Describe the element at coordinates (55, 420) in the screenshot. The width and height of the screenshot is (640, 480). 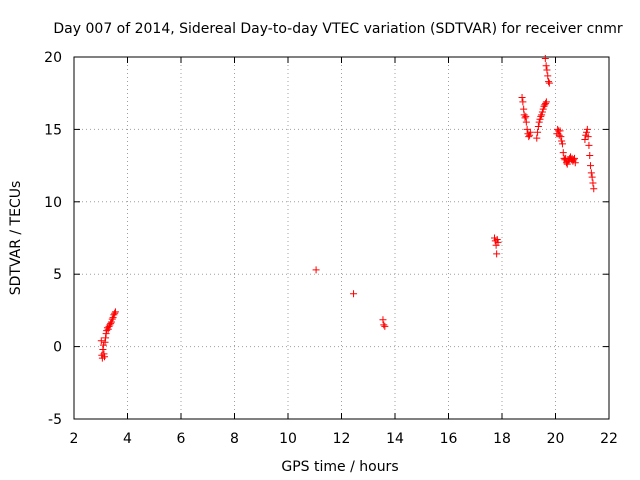
I see `y-tick-label: -5` at that location.